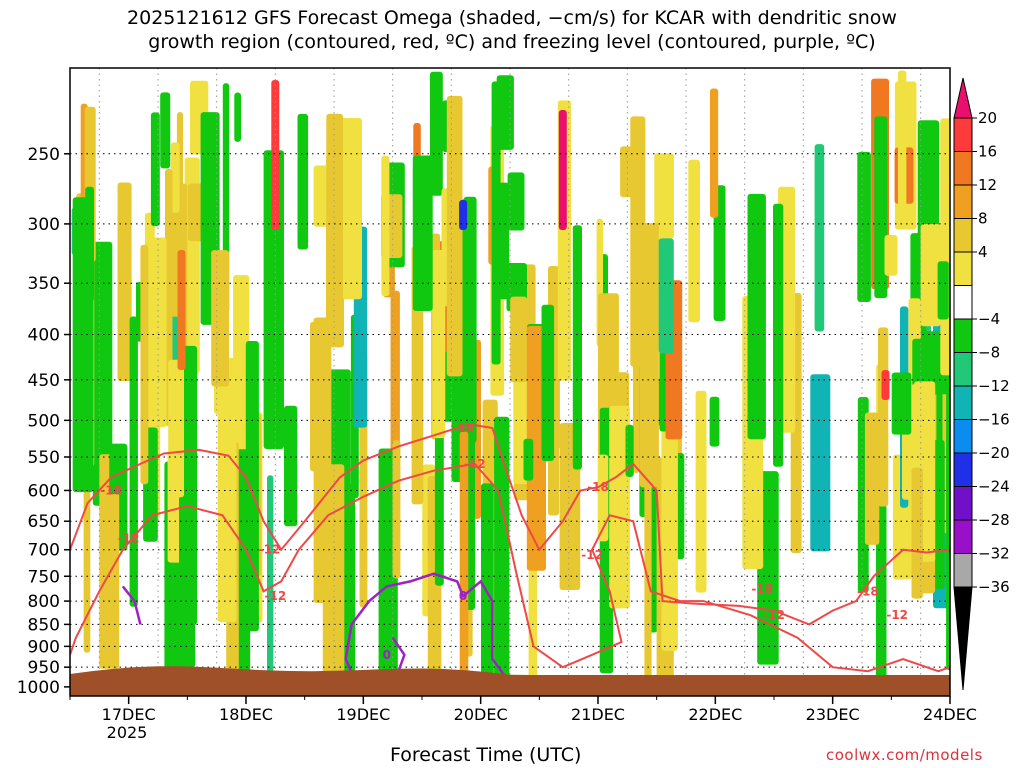 This screenshot has width=1024, height=768. What do you see at coordinates (833, 714) in the screenshot?
I see `x-tick-label: 23DEC` at bounding box center [833, 714].